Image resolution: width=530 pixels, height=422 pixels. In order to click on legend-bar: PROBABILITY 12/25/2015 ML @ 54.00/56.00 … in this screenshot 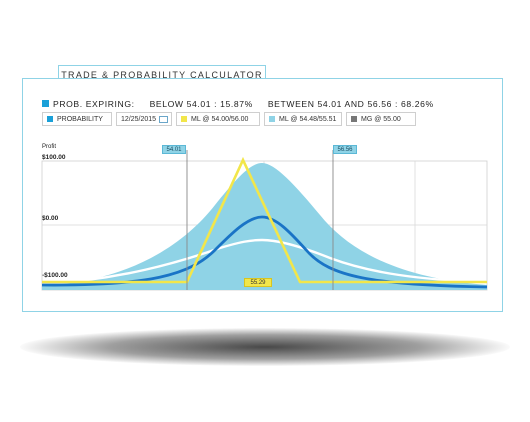, I will do `click(229, 119)`.